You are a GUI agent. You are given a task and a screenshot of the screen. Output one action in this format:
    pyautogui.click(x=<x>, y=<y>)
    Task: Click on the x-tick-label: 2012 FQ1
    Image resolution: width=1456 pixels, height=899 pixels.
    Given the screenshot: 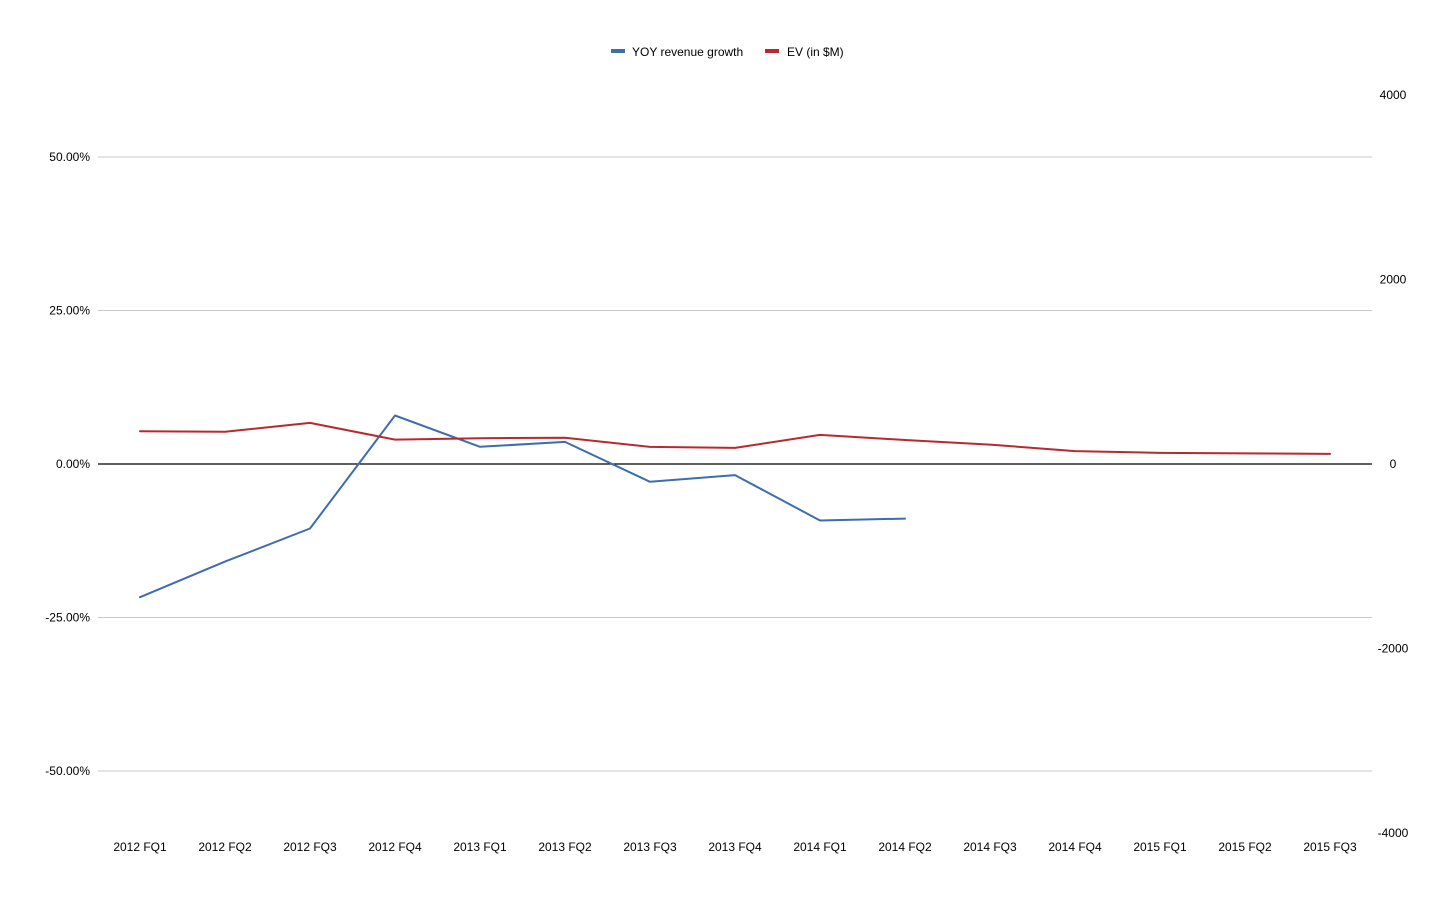 What is the action you would take?
    pyautogui.click(x=140, y=847)
    